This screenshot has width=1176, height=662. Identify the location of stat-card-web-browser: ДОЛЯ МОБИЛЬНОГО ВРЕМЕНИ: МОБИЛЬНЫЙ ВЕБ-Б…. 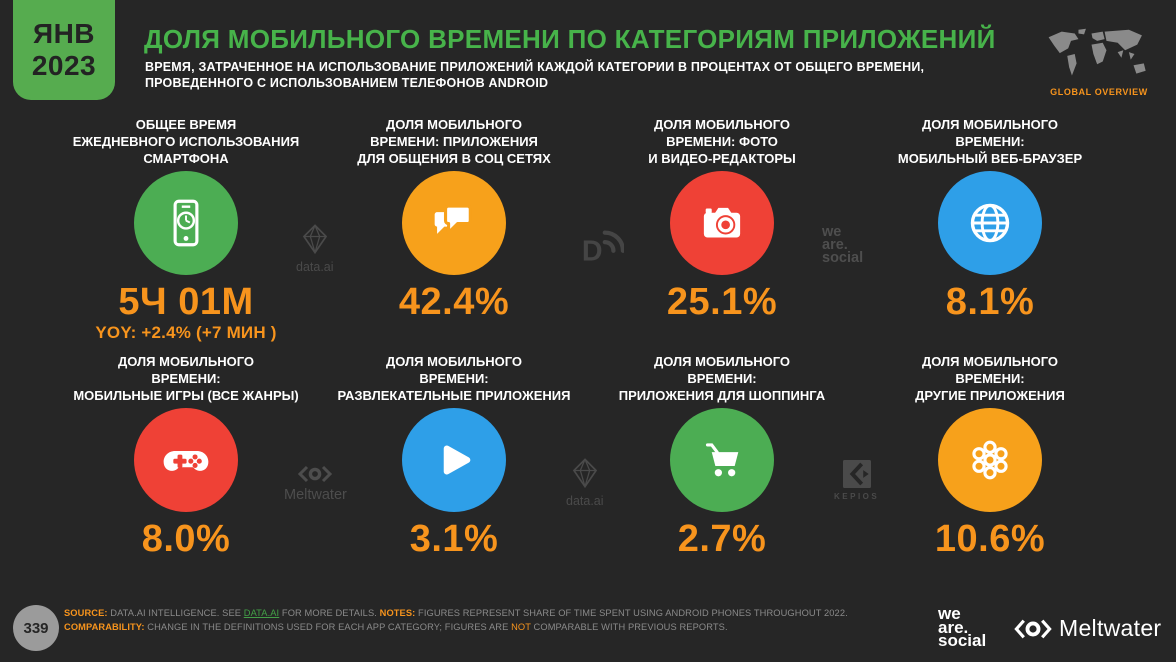
(990, 229).